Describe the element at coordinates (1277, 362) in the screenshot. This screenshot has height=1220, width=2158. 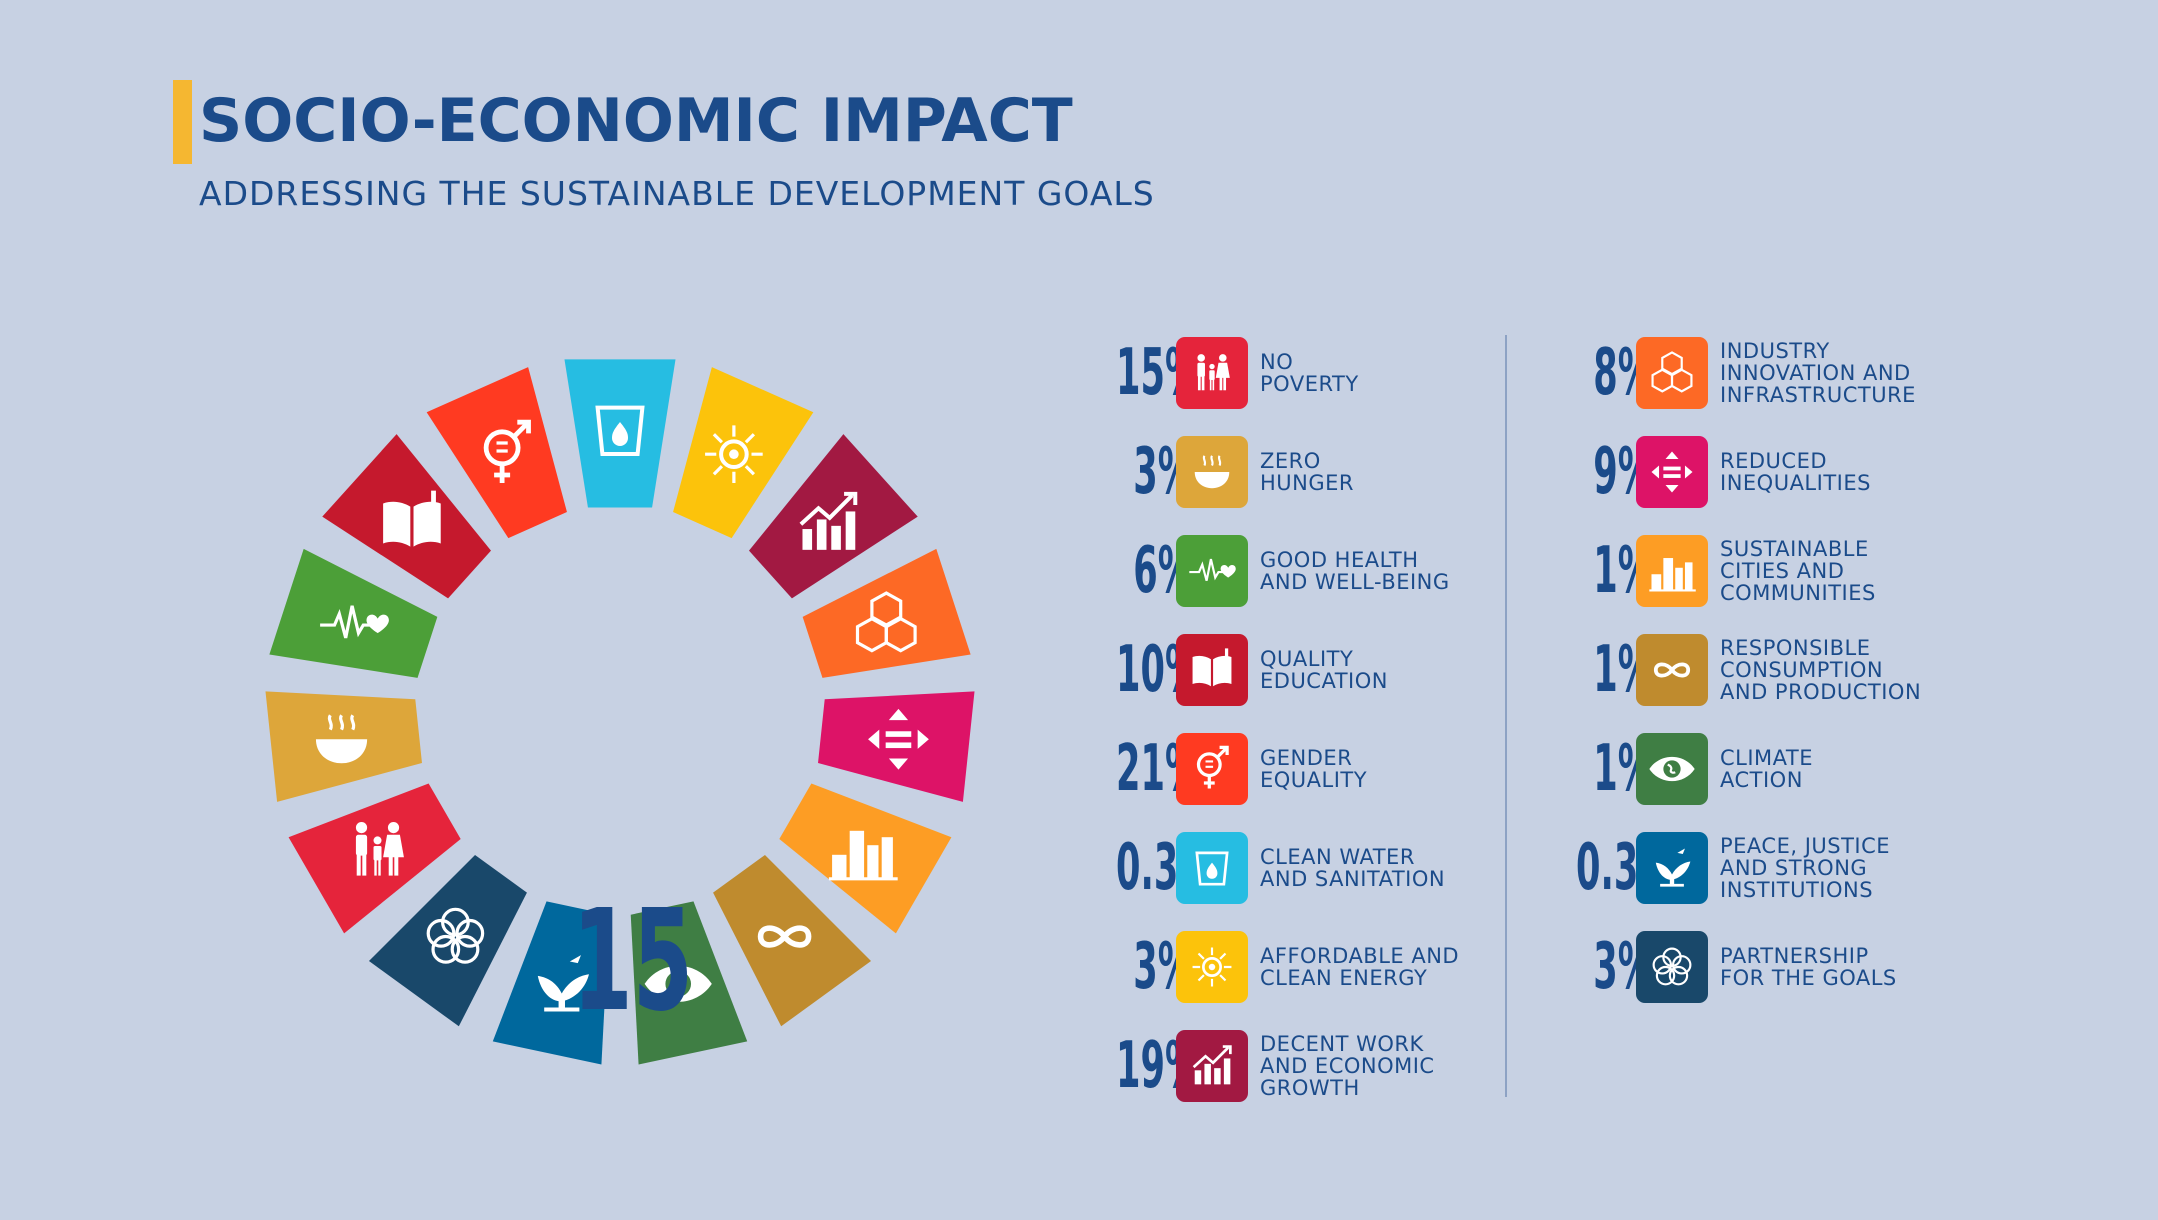
I see `goal-label-line: NO` at that location.